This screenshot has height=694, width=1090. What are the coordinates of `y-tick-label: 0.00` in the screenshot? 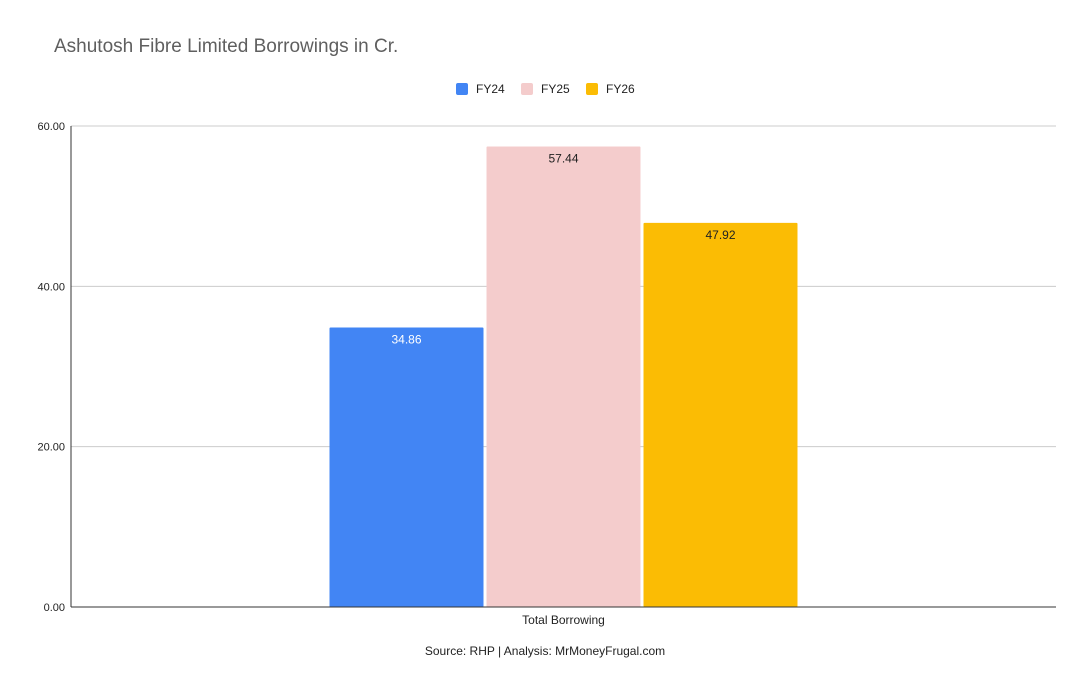 It's located at (54, 608).